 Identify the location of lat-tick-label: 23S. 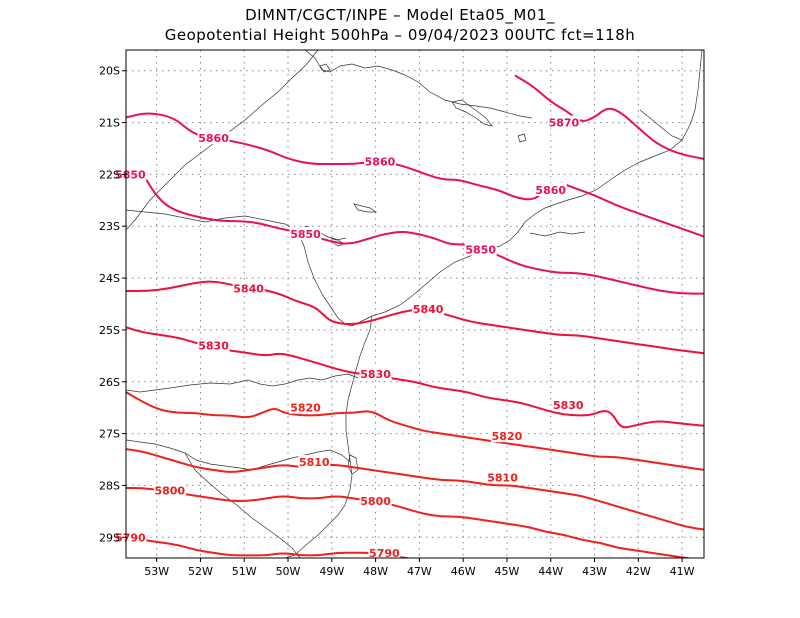
(109, 226).